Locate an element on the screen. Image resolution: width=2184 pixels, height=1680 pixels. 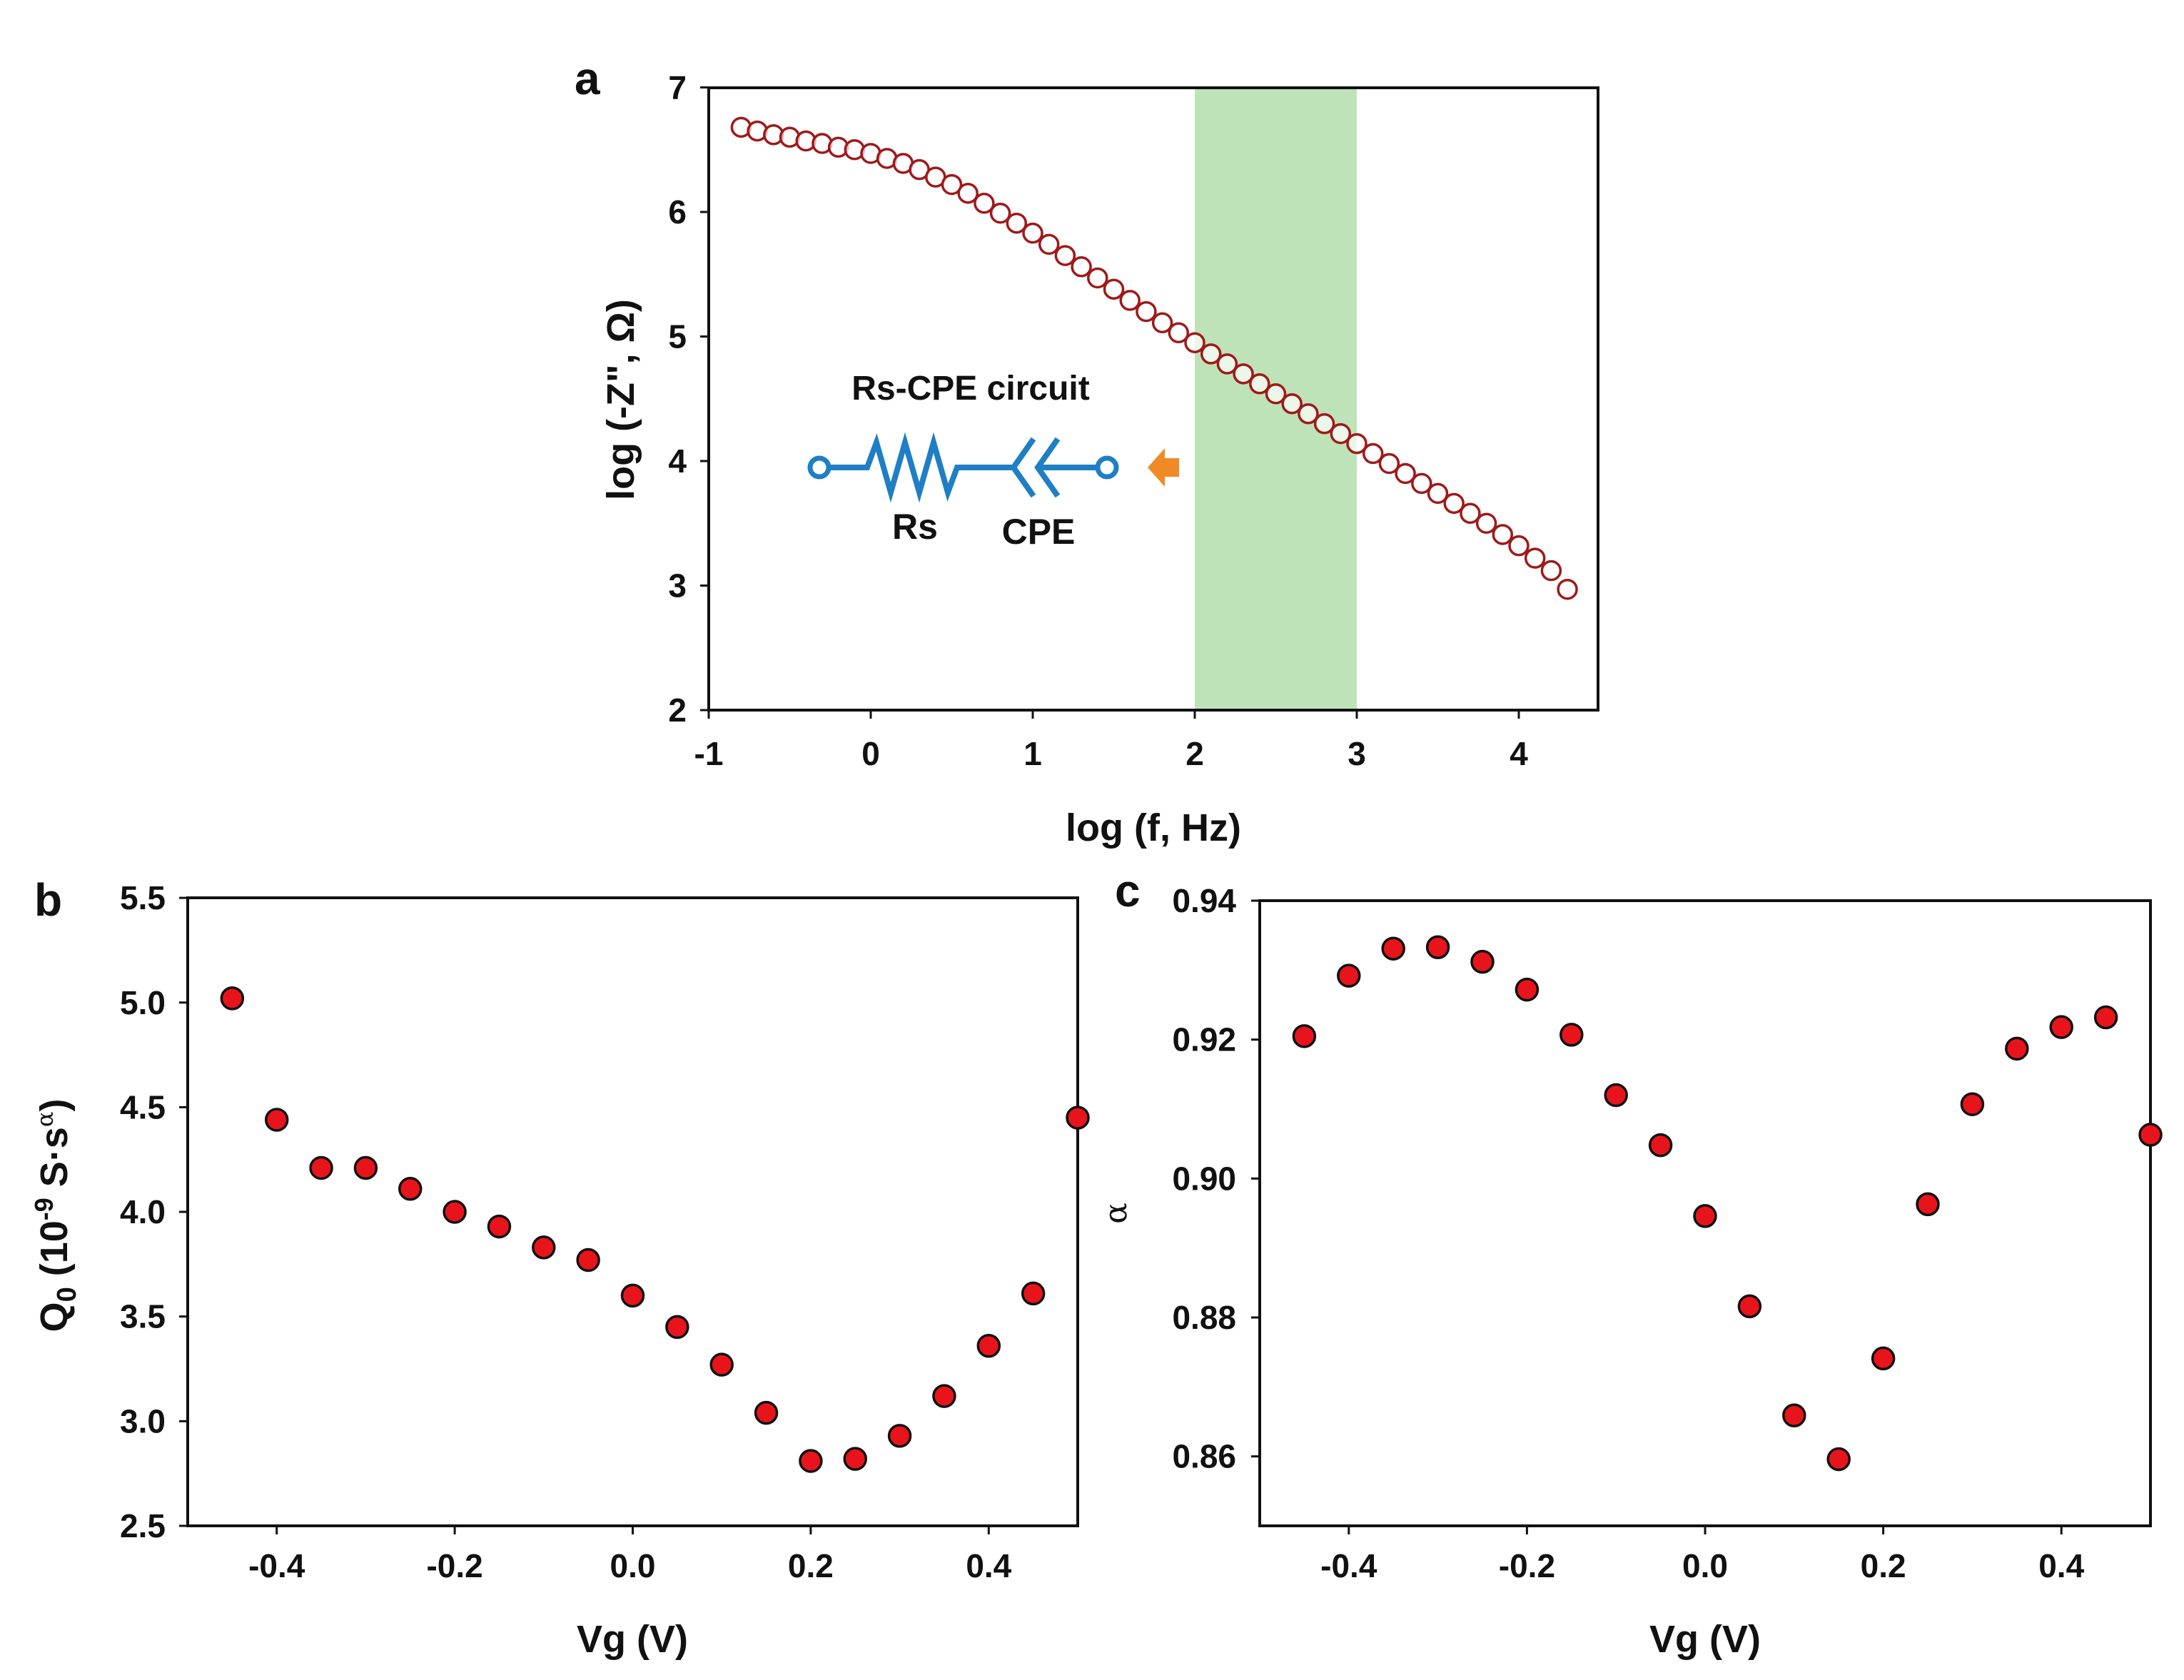
x-tick-label: 0.0 is located at coordinates (633, 1565).